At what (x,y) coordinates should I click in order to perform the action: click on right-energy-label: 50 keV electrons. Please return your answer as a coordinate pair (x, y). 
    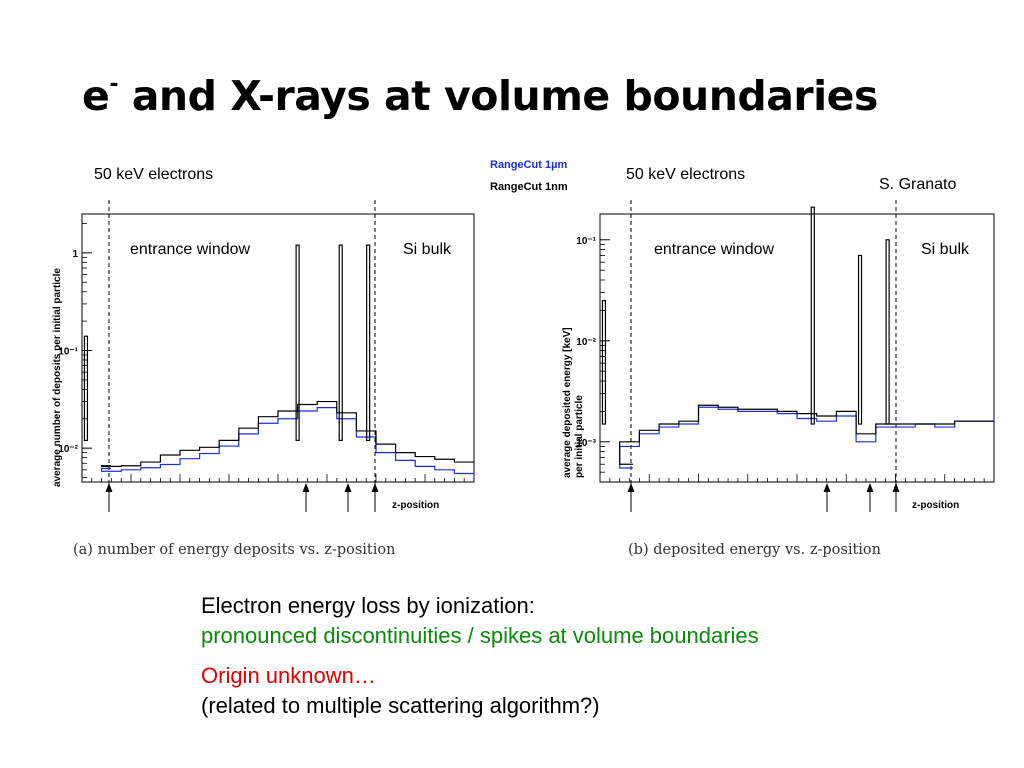
    Looking at the image, I should click on (686, 174).